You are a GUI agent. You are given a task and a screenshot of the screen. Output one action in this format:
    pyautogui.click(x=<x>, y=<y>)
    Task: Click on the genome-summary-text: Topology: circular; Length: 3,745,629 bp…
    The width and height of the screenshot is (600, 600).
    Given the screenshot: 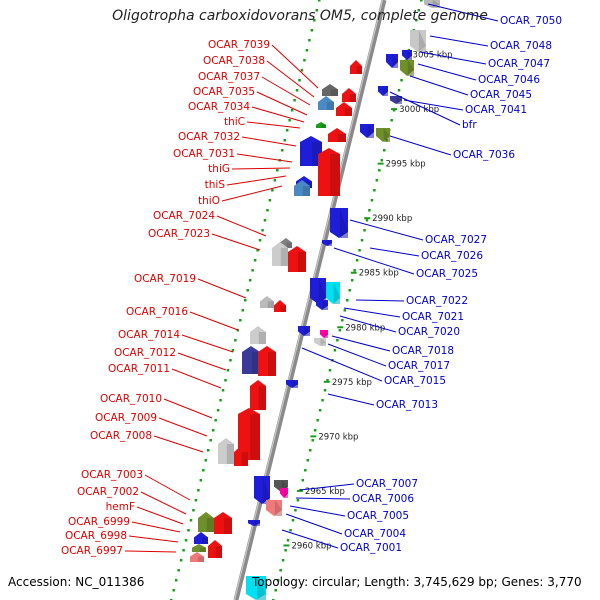 What is the action you would take?
    pyautogui.click(x=417, y=582)
    